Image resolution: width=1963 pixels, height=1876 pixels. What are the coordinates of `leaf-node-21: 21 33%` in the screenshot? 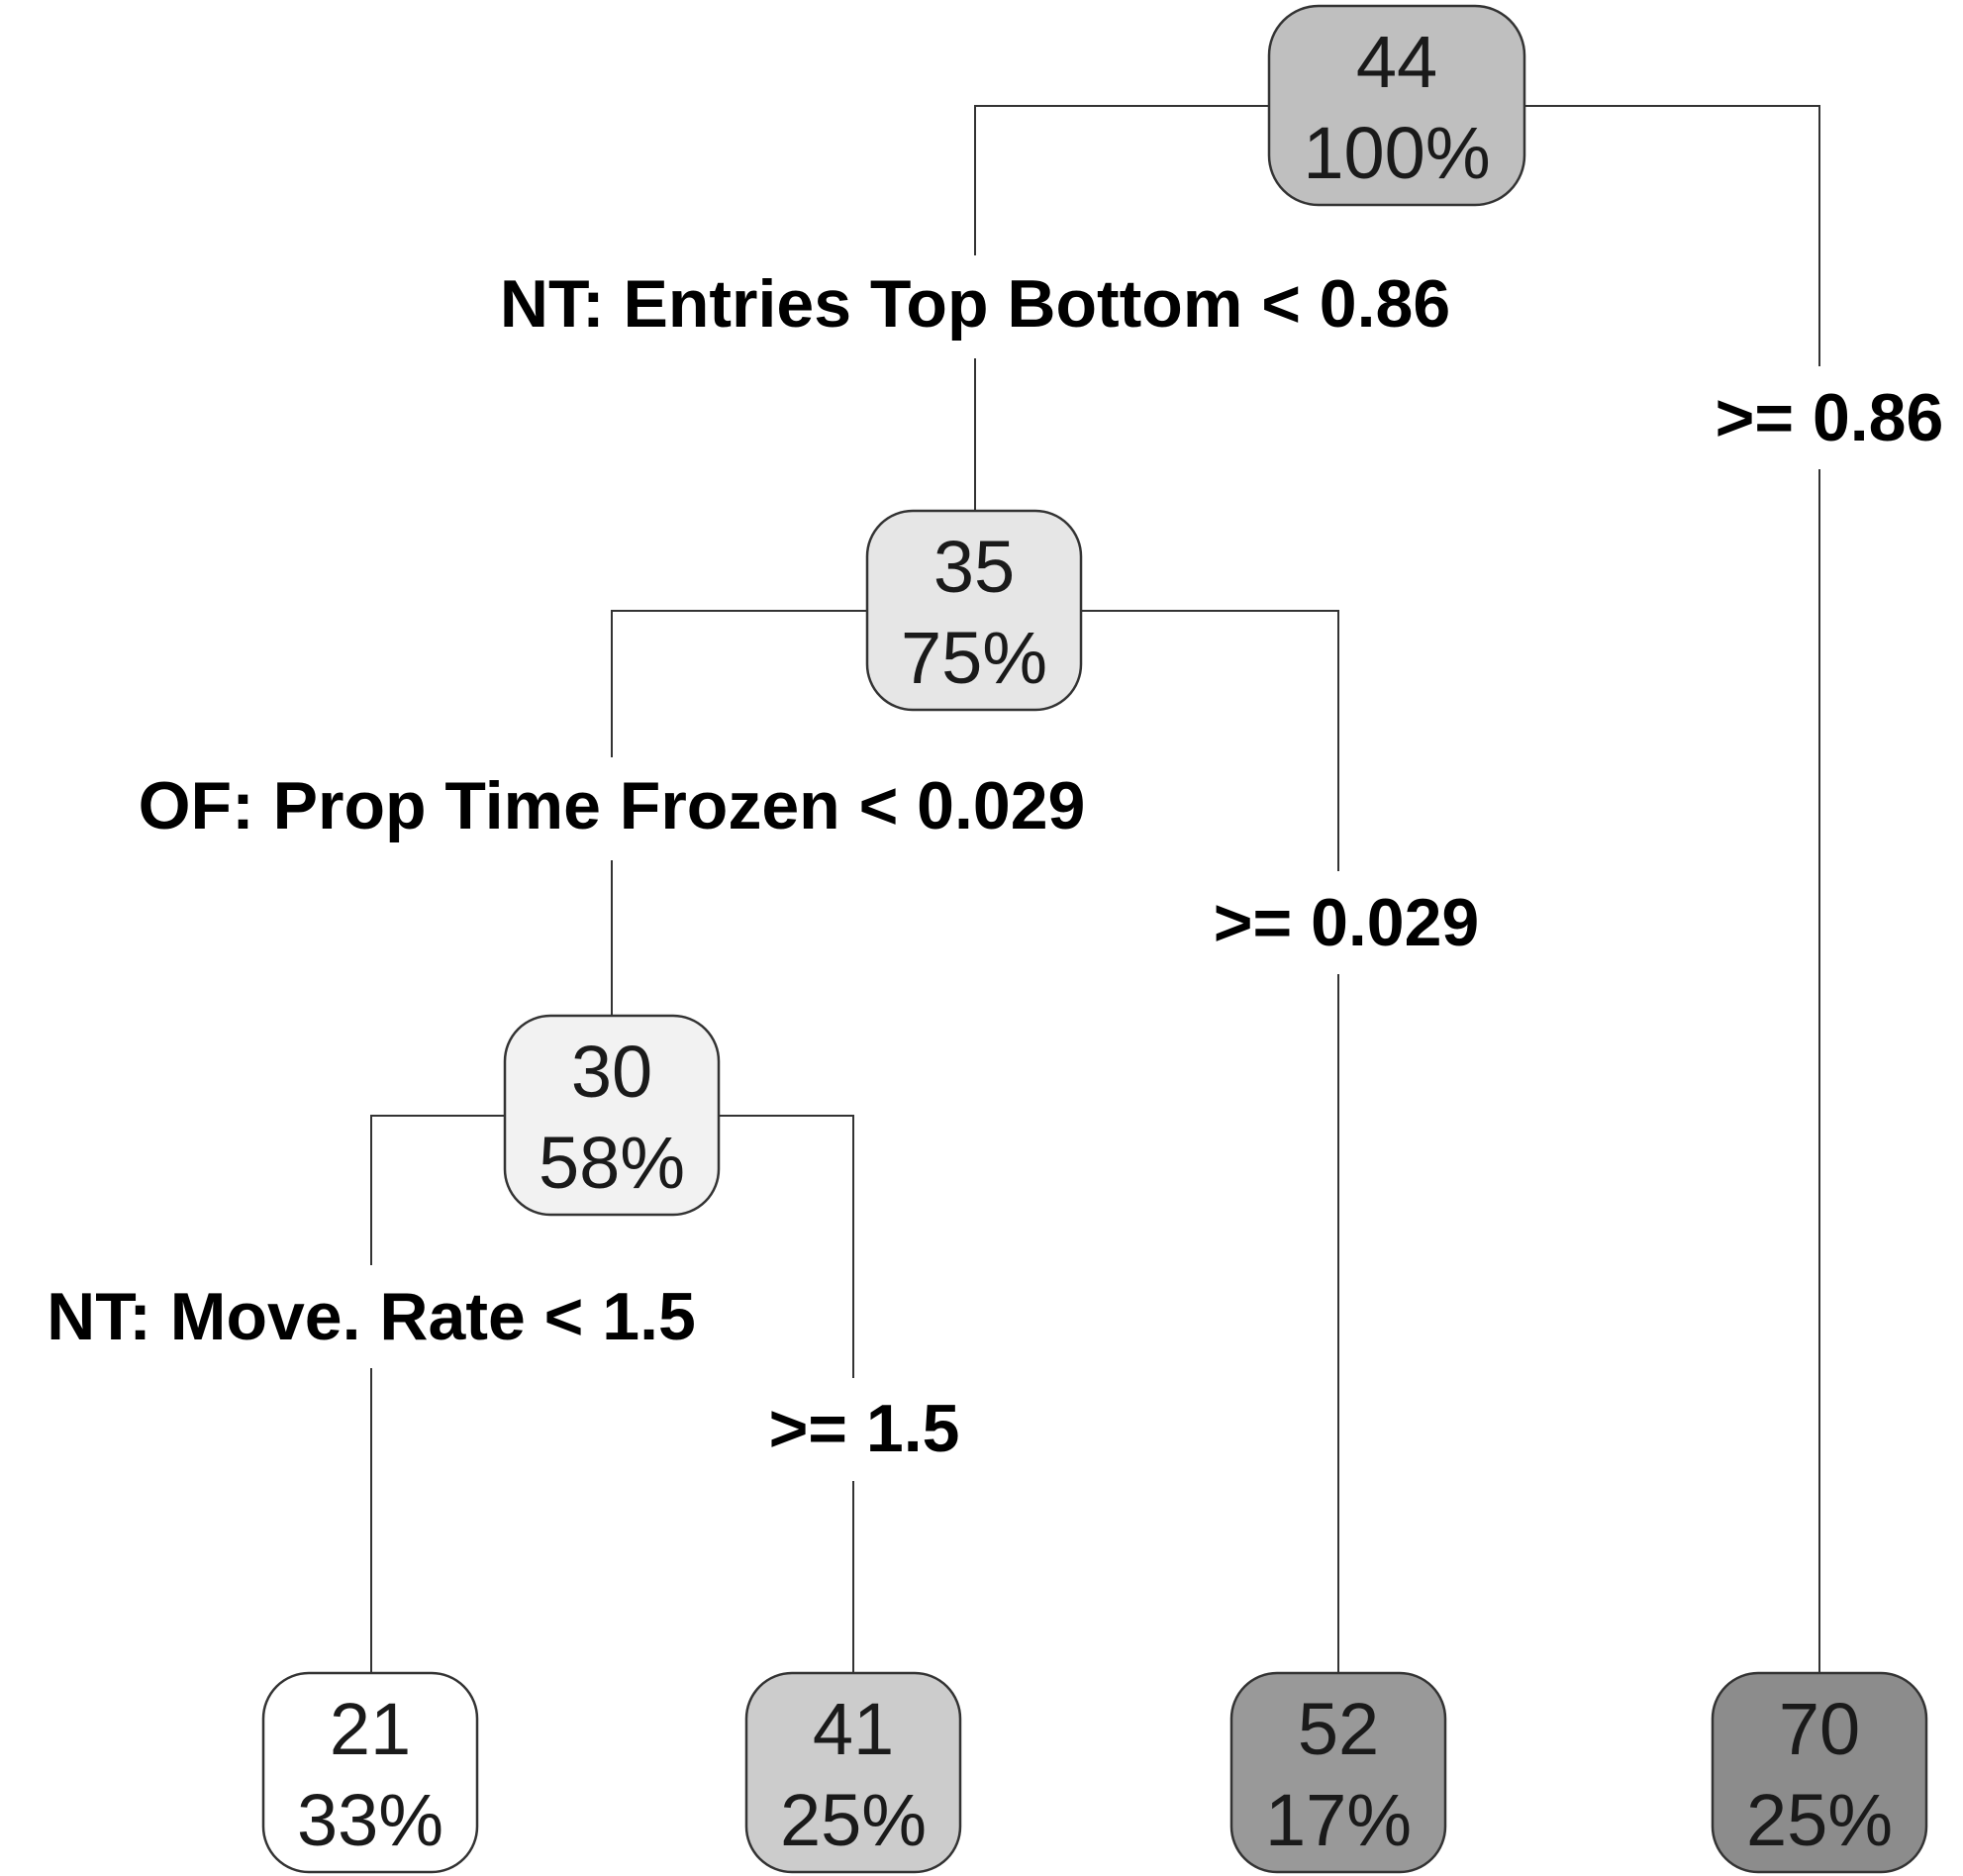 It's located at (370, 1772).